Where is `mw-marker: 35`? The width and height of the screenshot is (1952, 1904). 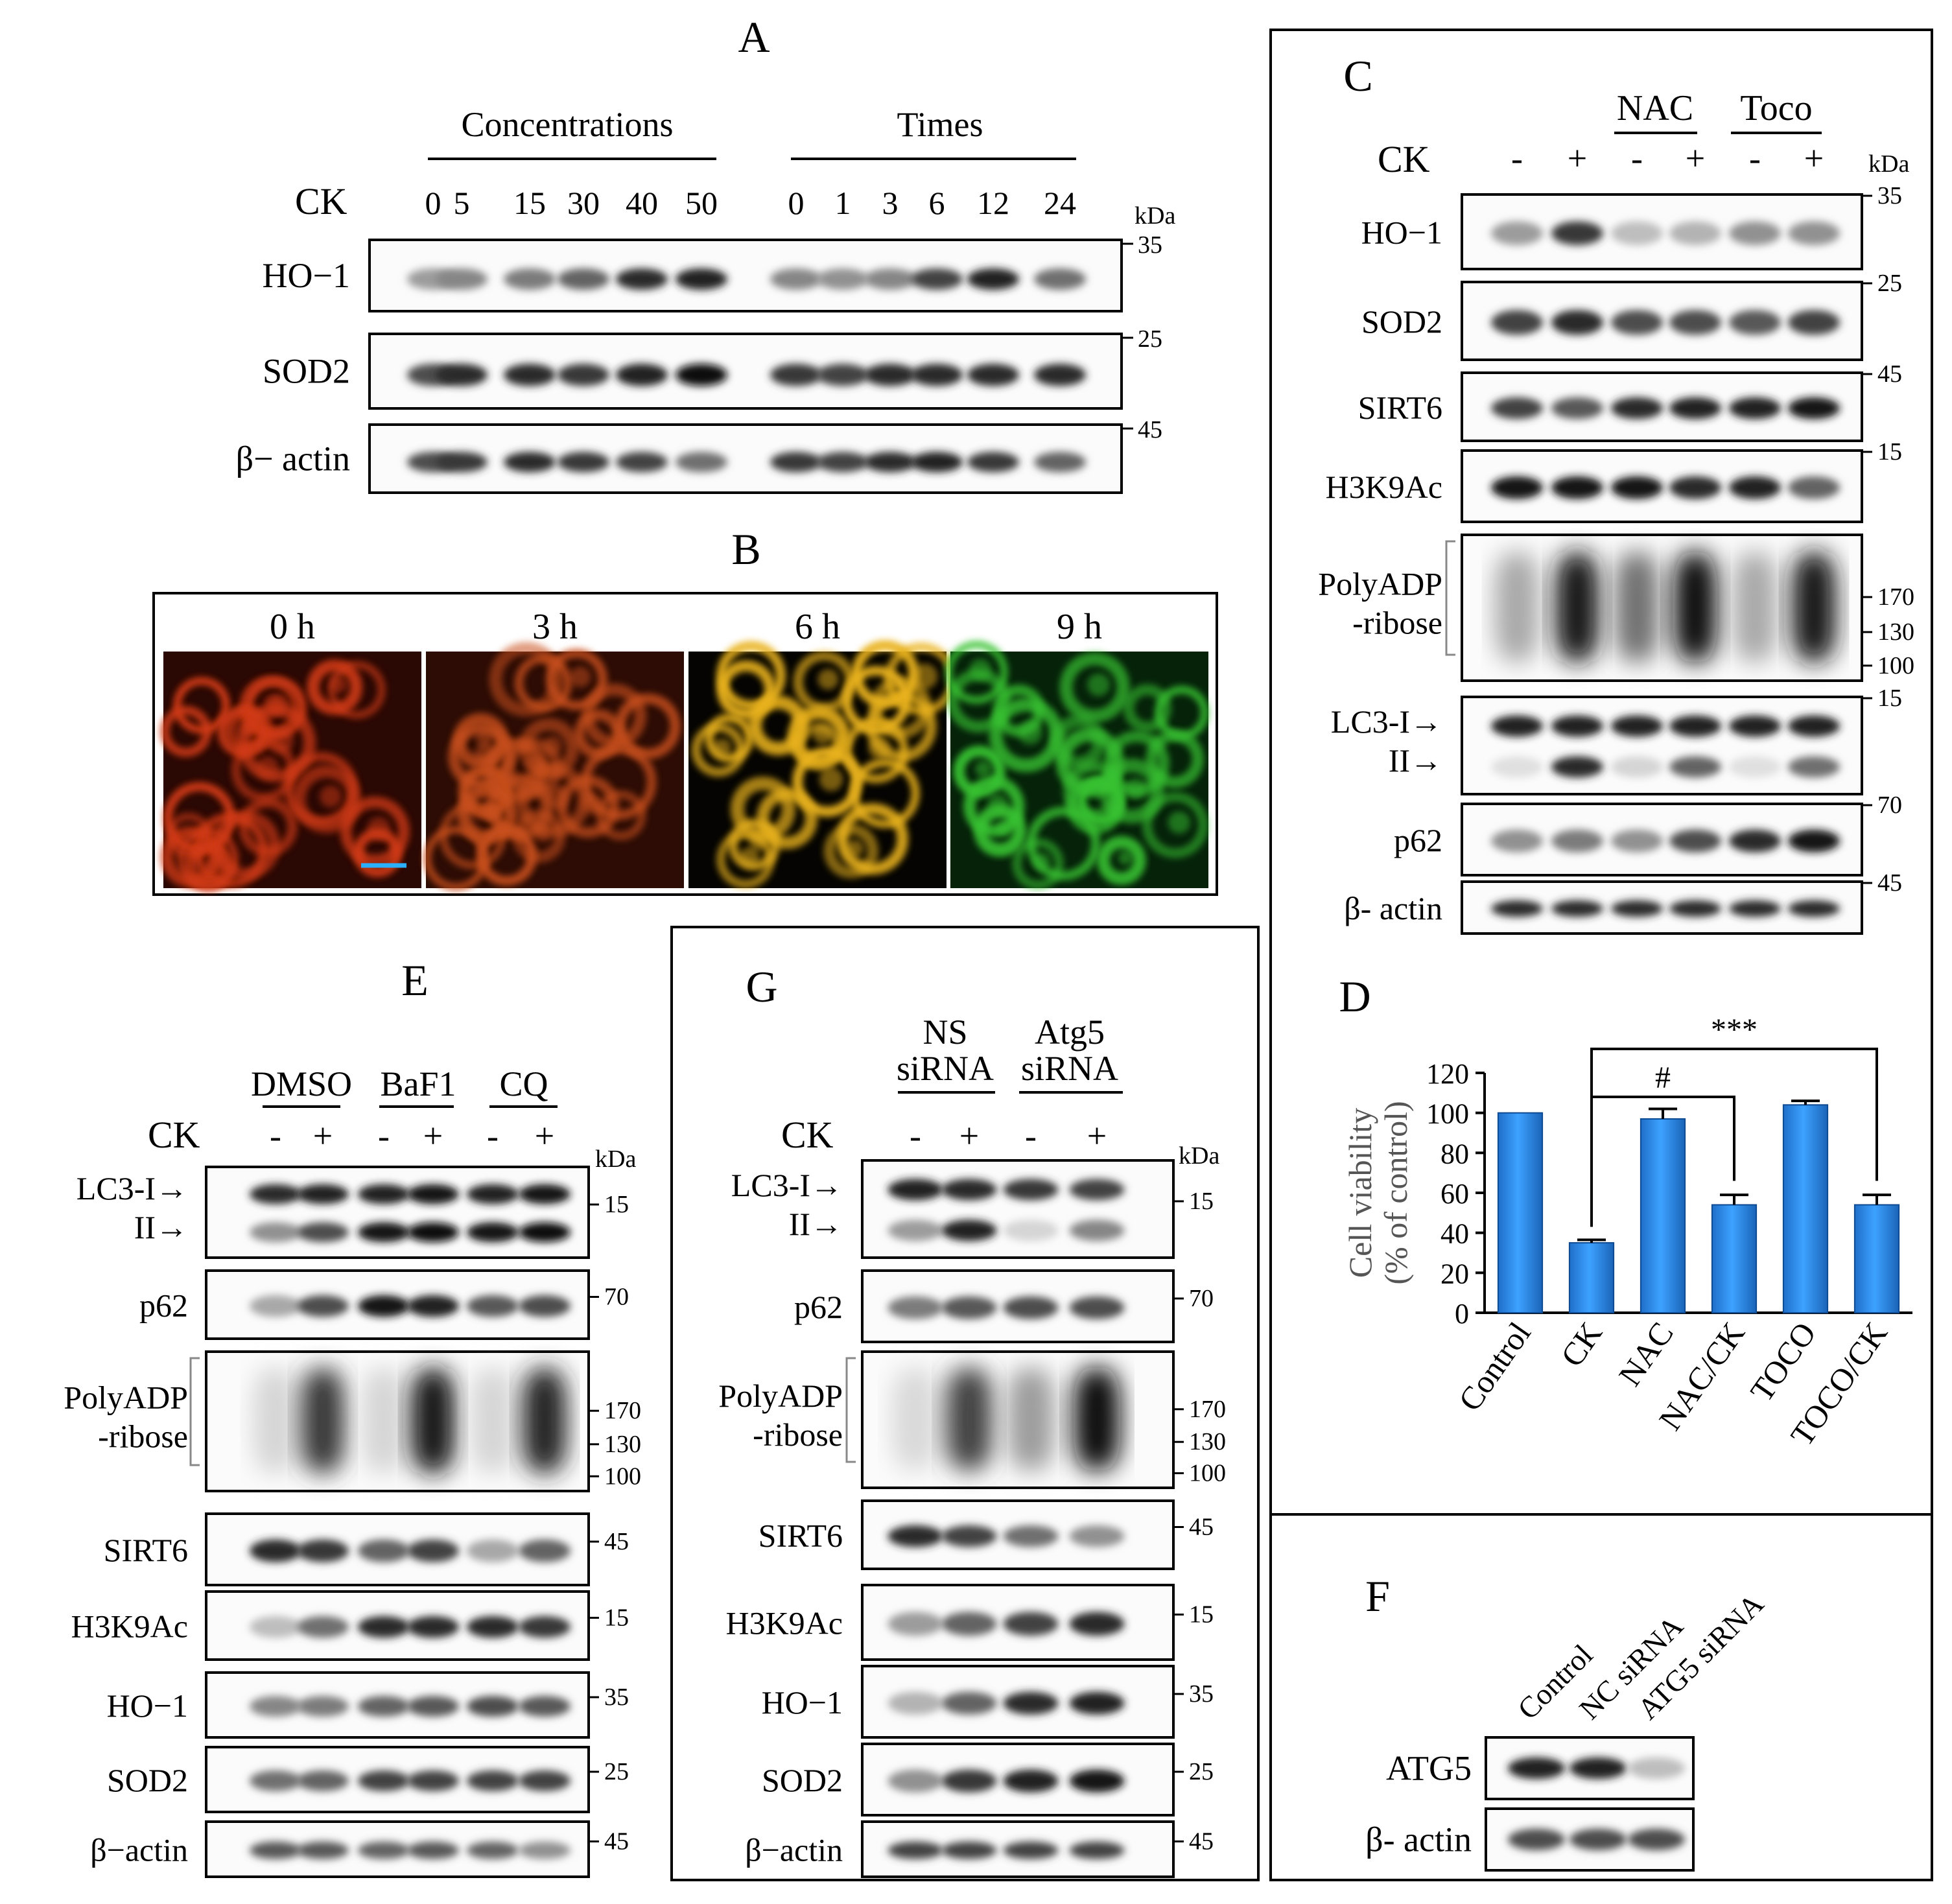 mw-marker: 35 is located at coordinates (616, 1697).